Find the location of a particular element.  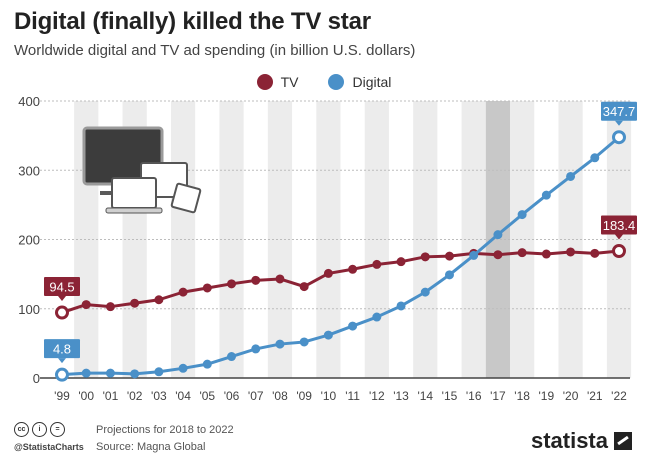

tv-data-label: 94.5 is located at coordinates (61, 287).